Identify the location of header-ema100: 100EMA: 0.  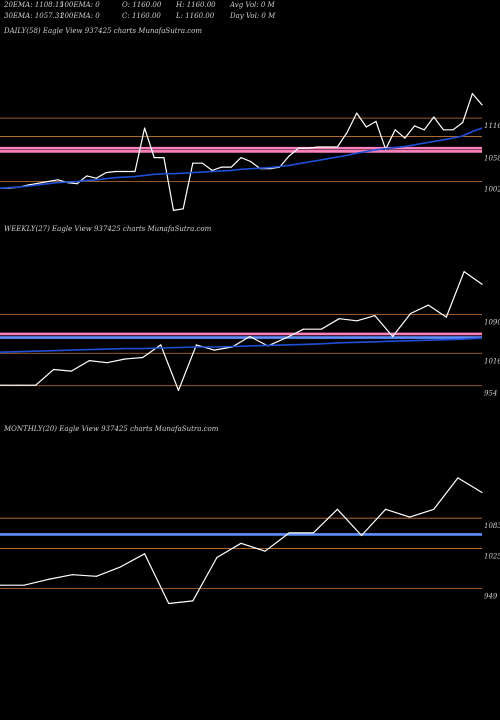
(80, 5).